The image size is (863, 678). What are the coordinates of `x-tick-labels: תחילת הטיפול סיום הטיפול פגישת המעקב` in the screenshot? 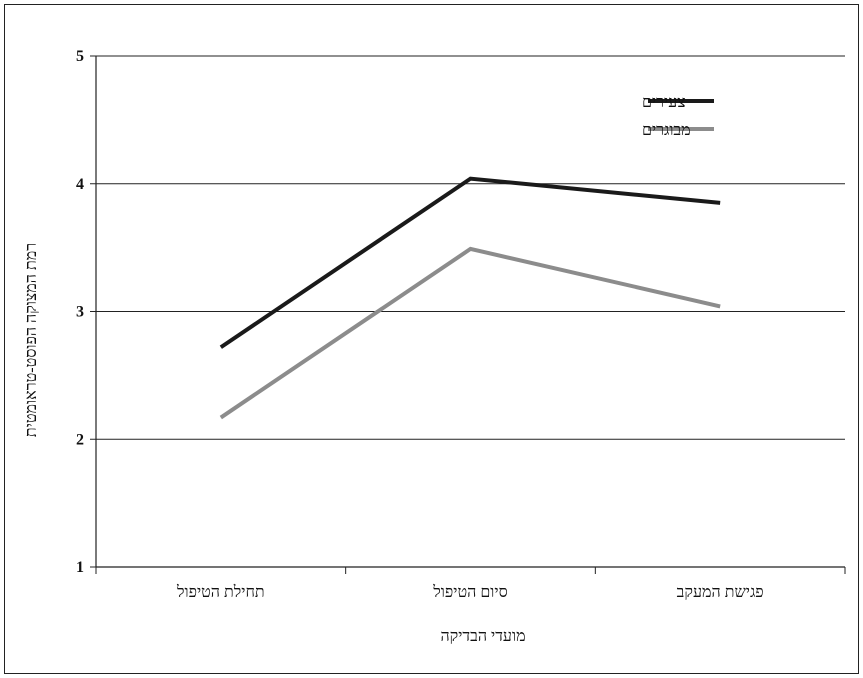 It's located at (470, 592).